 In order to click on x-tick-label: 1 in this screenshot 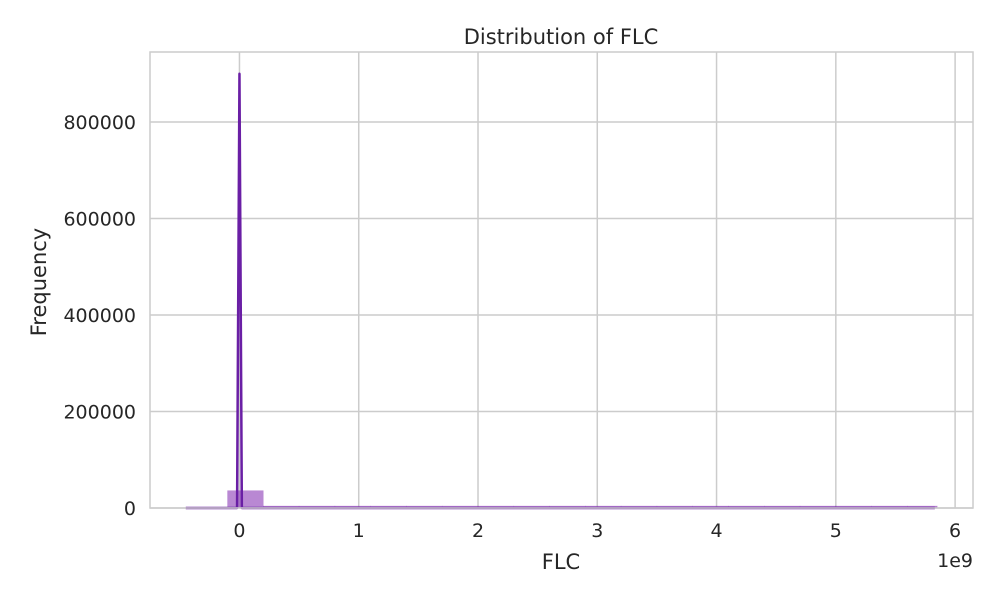, I will do `click(359, 531)`.